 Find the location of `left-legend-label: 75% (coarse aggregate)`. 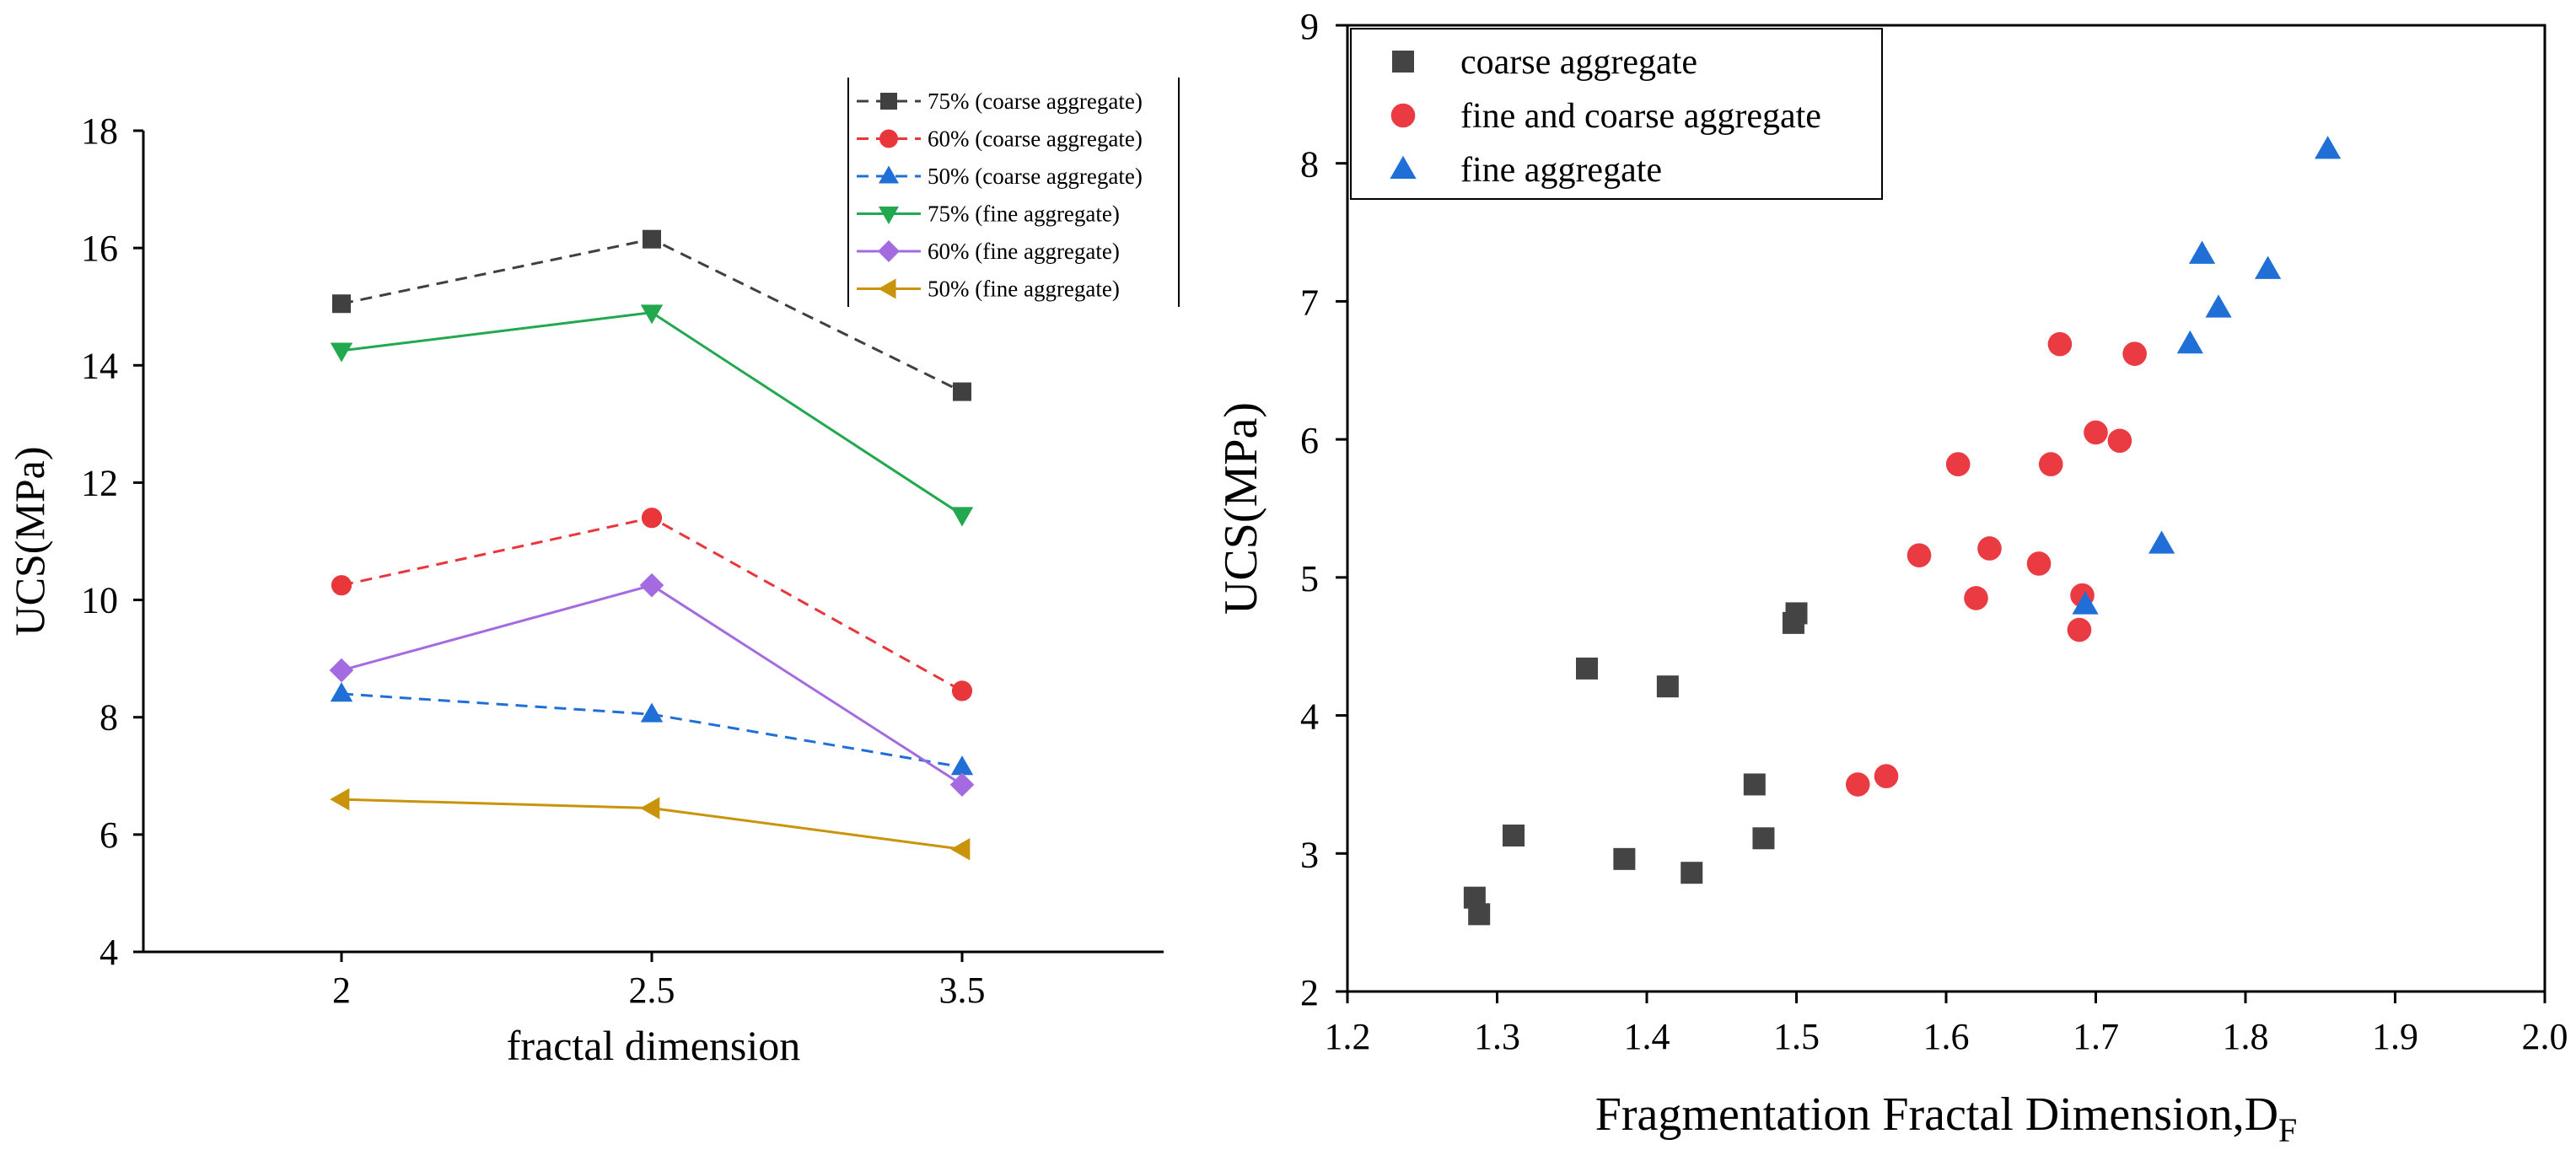

left-legend-label: 75% (coarse aggregate) is located at coordinates (1035, 101).